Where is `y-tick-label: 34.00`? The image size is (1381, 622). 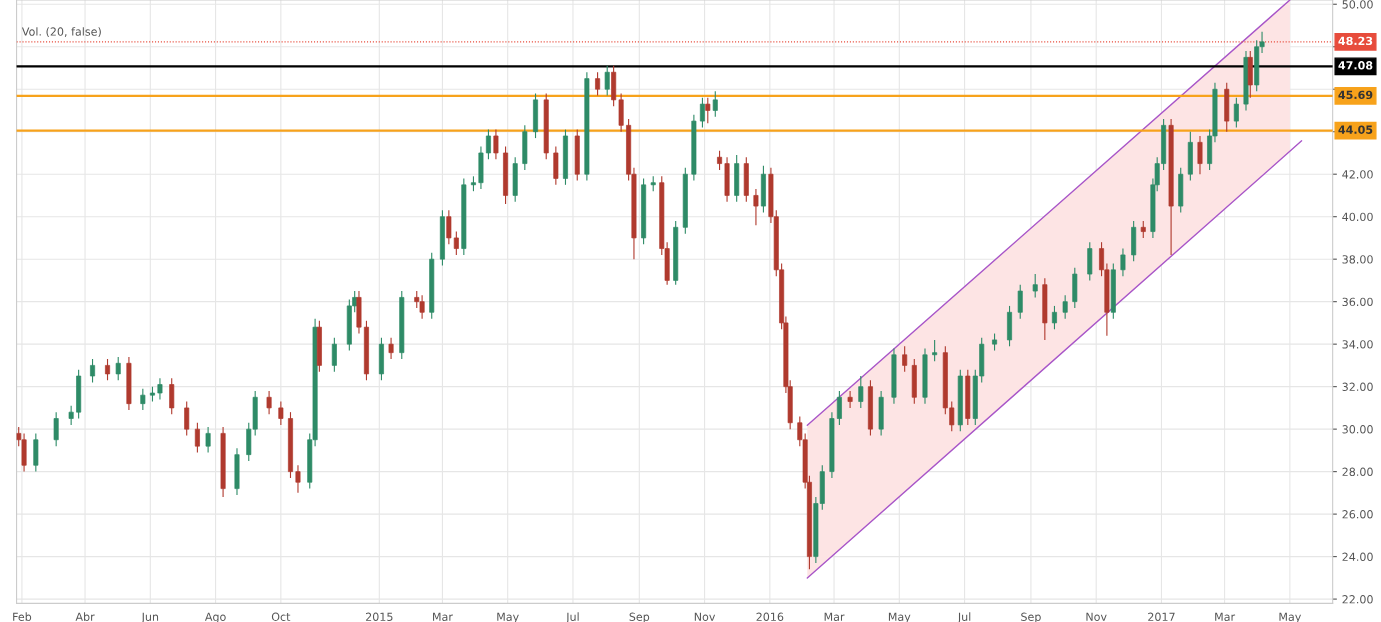 y-tick-label: 34.00 is located at coordinates (1357, 344).